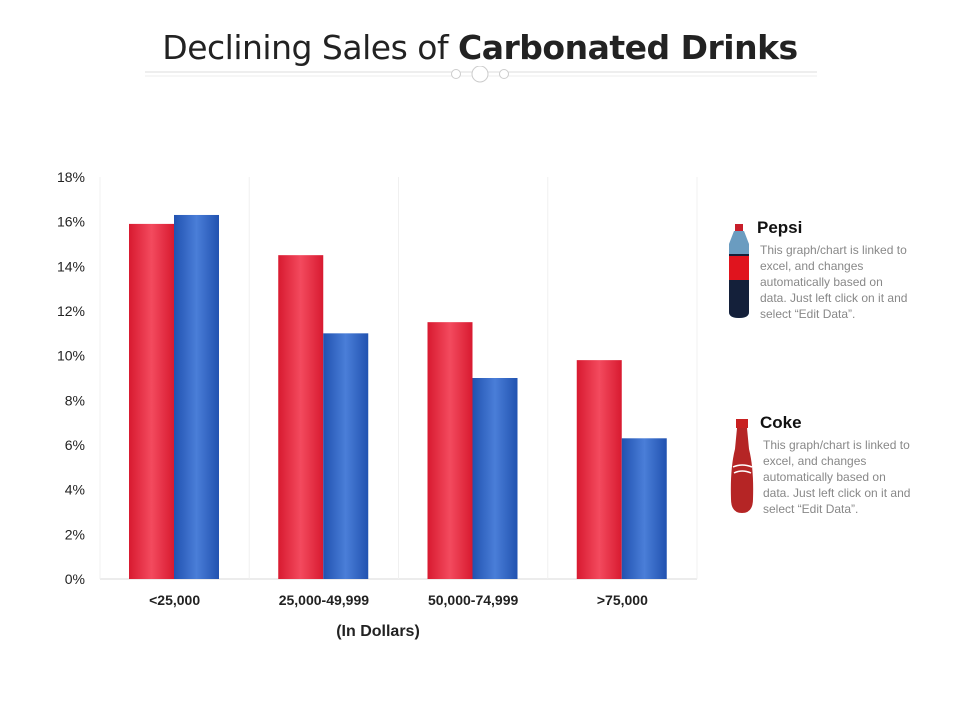 This screenshot has width=960, height=720. What do you see at coordinates (739, 271) in the screenshot?
I see `pepsi-bottle-icon` at bounding box center [739, 271].